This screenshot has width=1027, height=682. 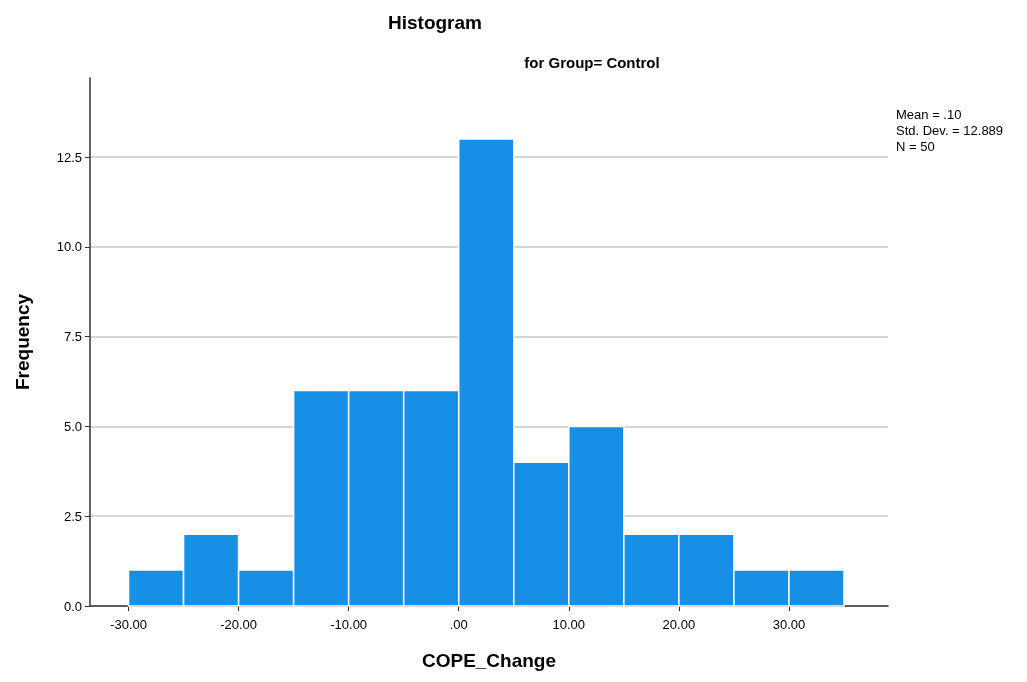 What do you see at coordinates (789, 624) in the screenshot?
I see `x-tick-label: 30.00` at bounding box center [789, 624].